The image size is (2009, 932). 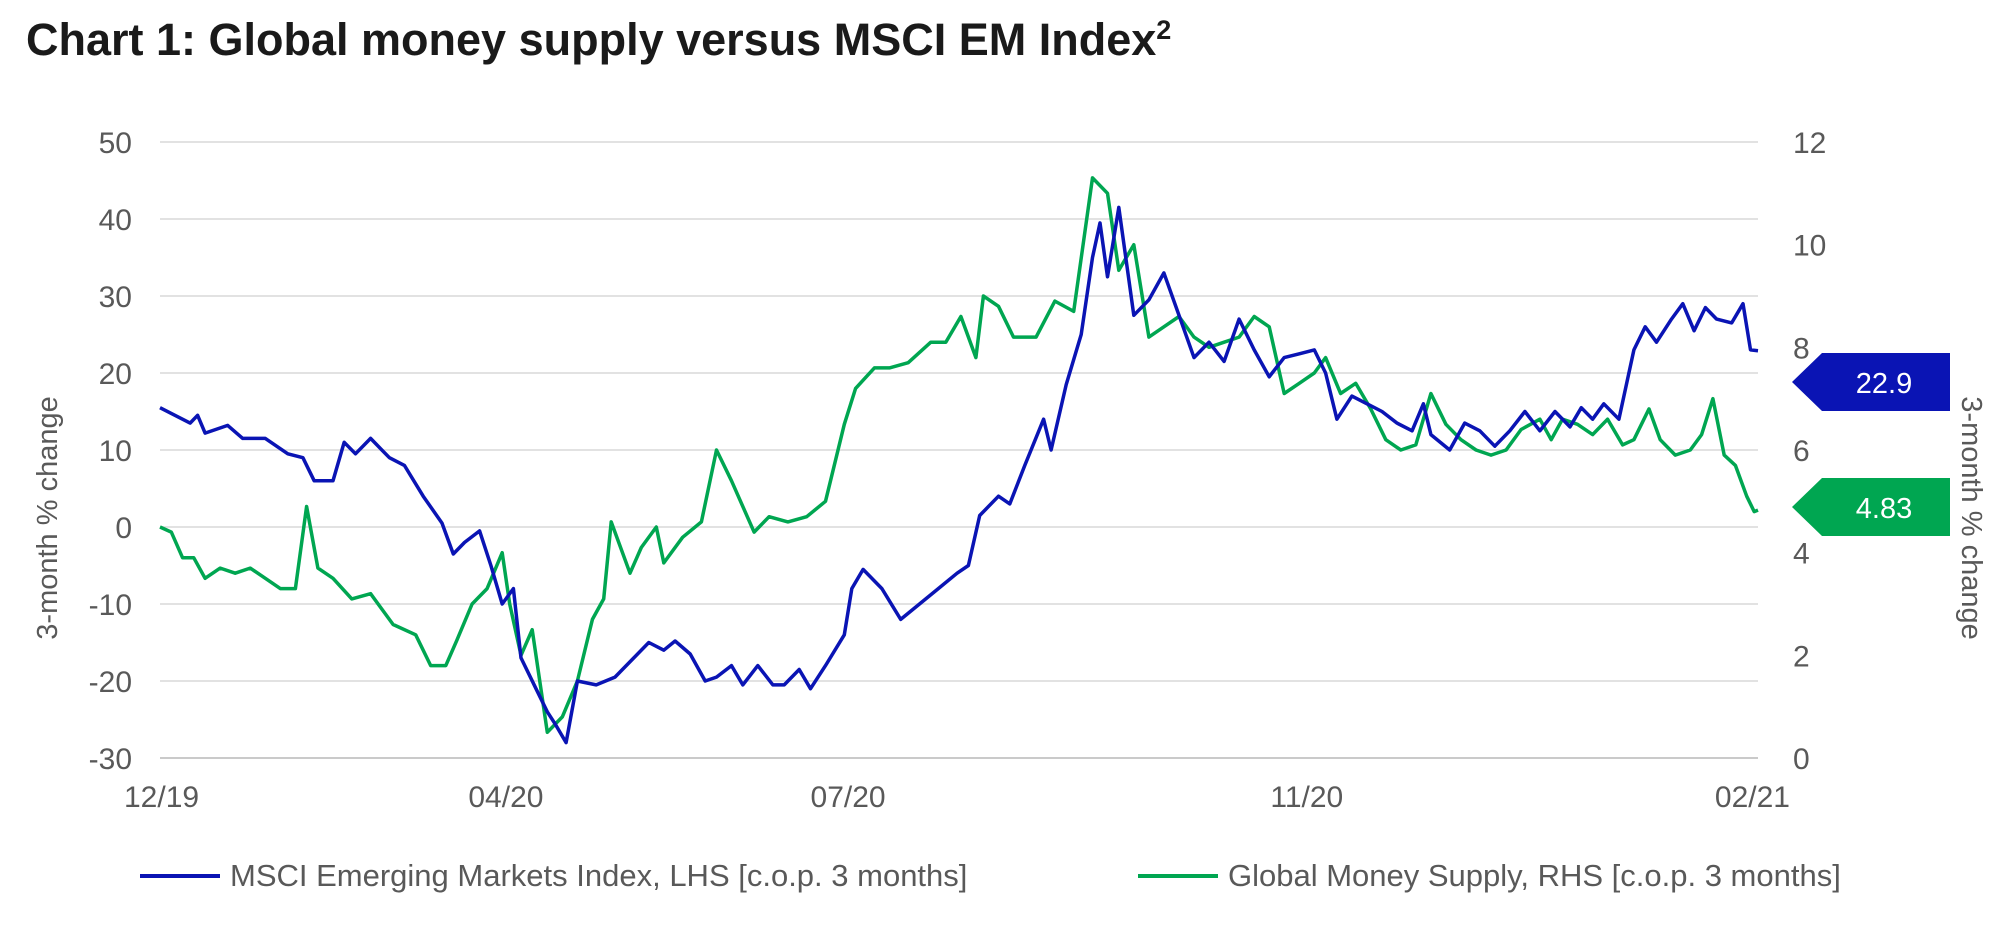 I want to click on legend-swatch-money, so click(x=1178, y=876).